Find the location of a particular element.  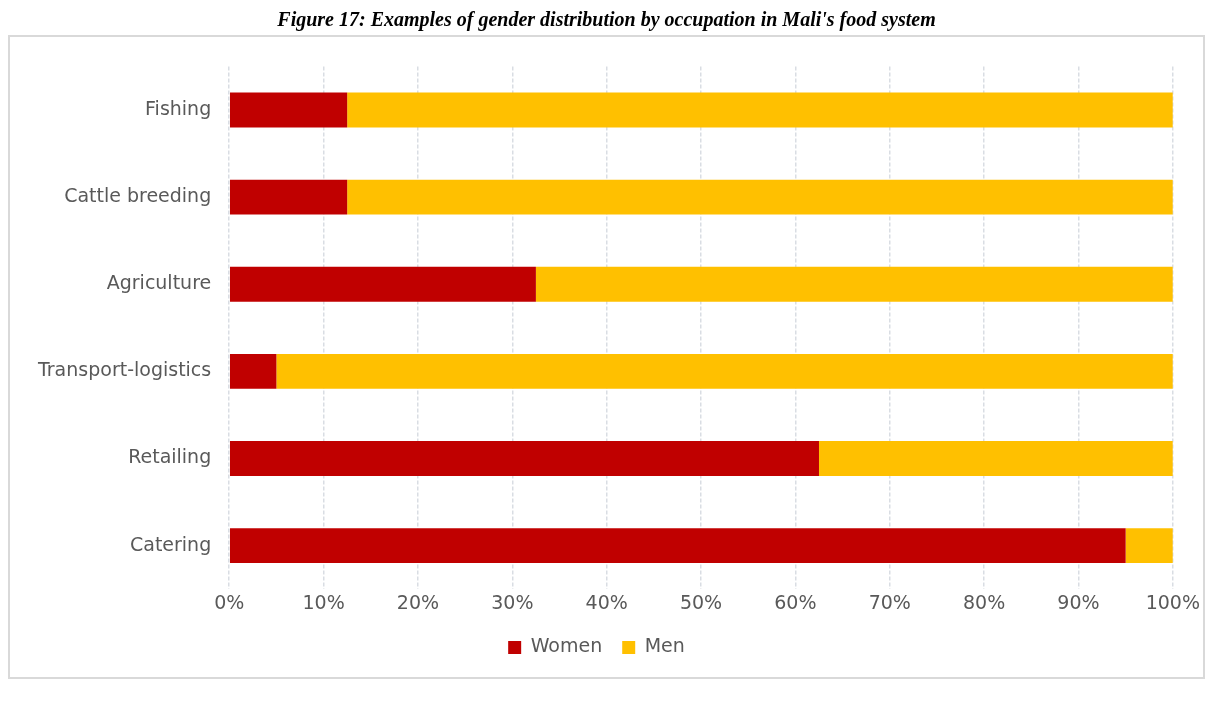

legend-label: Men is located at coordinates (664, 645).